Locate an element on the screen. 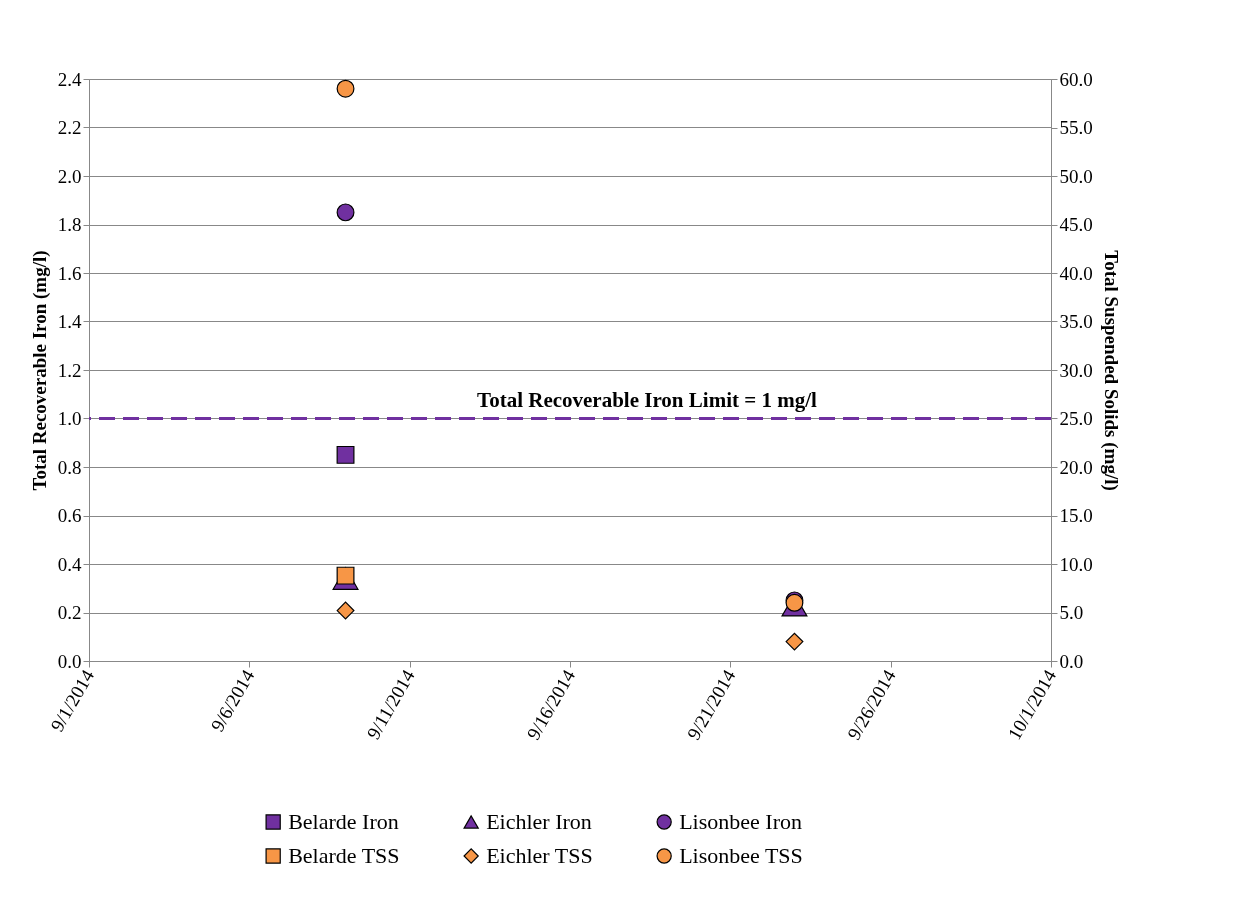  y2-axis-title: Total Suspended Solids (mg/l) is located at coordinates (1110, 370).